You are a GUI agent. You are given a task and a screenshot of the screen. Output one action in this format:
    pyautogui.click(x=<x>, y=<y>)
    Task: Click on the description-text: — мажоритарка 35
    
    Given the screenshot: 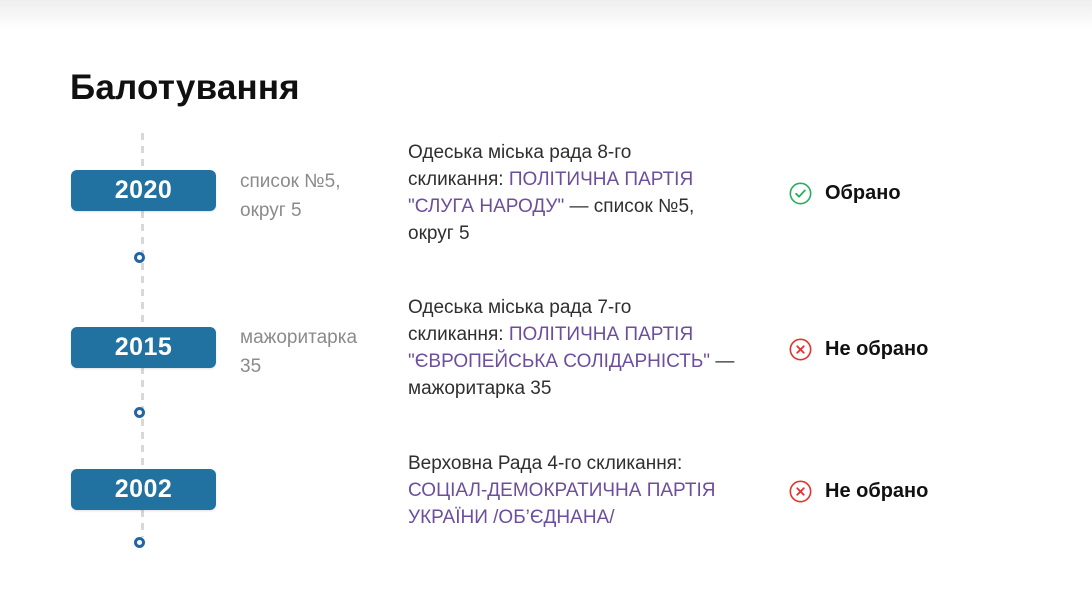 What is the action you would take?
    pyautogui.click(x=571, y=375)
    